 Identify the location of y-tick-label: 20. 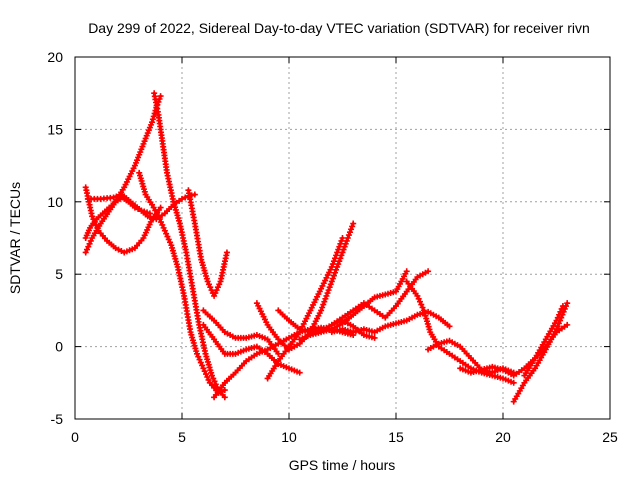
(55, 57).